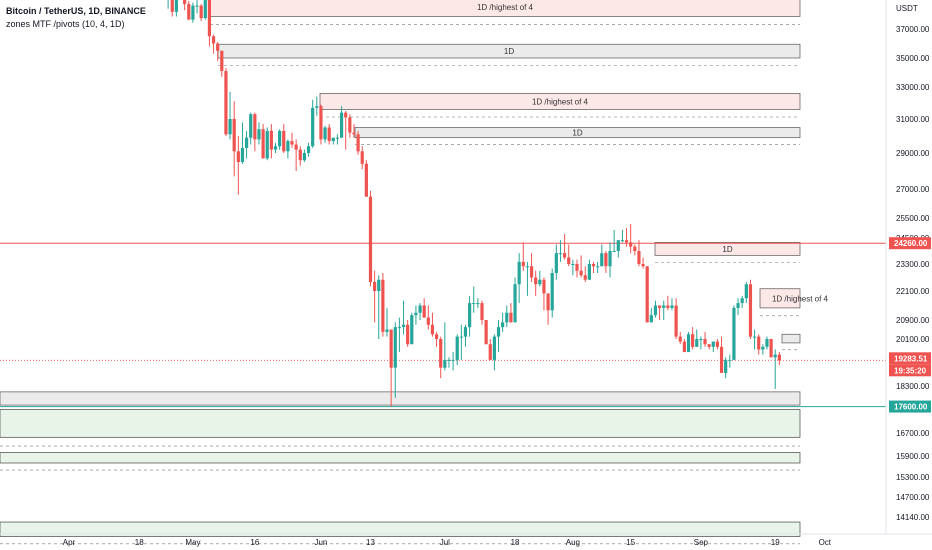 The height and width of the screenshot is (550, 932). Describe the element at coordinates (913, 456) in the screenshot. I see `y-tick-label: 15900.00` at that location.